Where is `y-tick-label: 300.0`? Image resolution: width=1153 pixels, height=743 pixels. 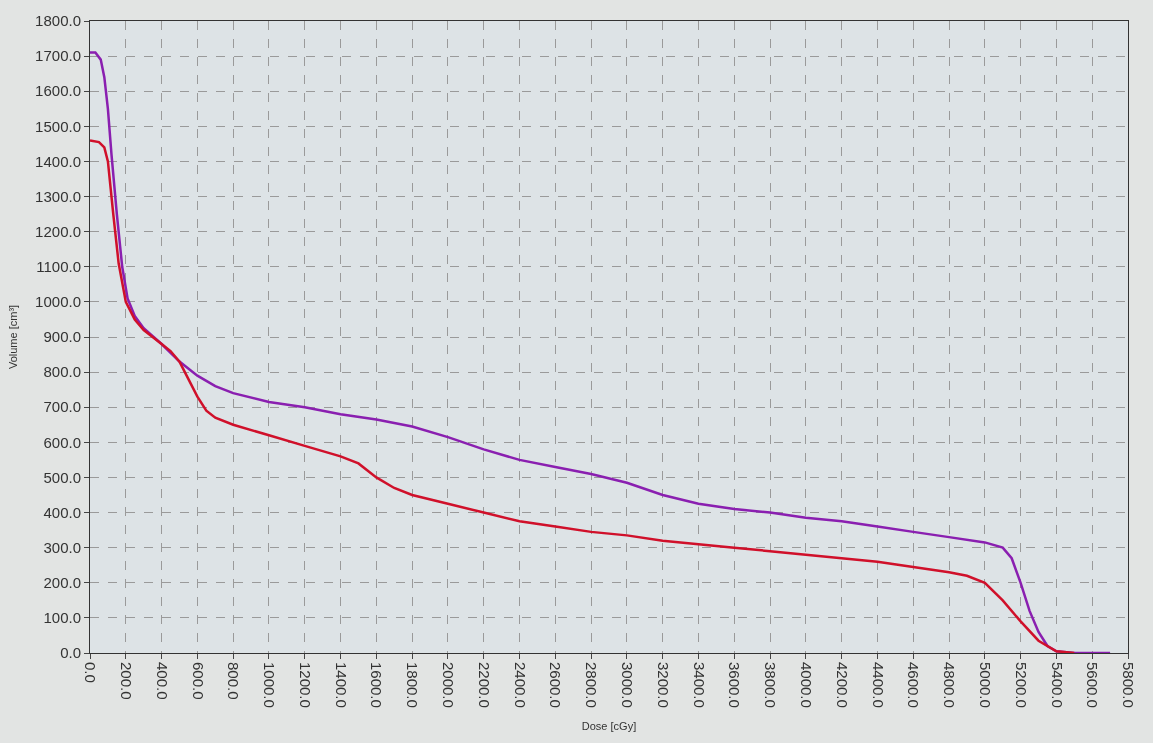
y-tick-label: 300.0 is located at coordinates (62, 547).